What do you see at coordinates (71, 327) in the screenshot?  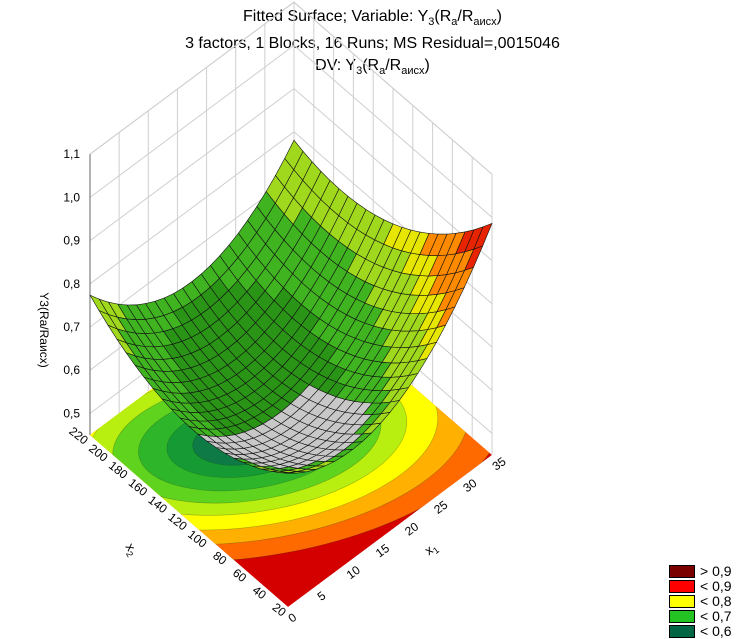 I see `z-tick-label: 0,7` at bounding box center [71, 327].